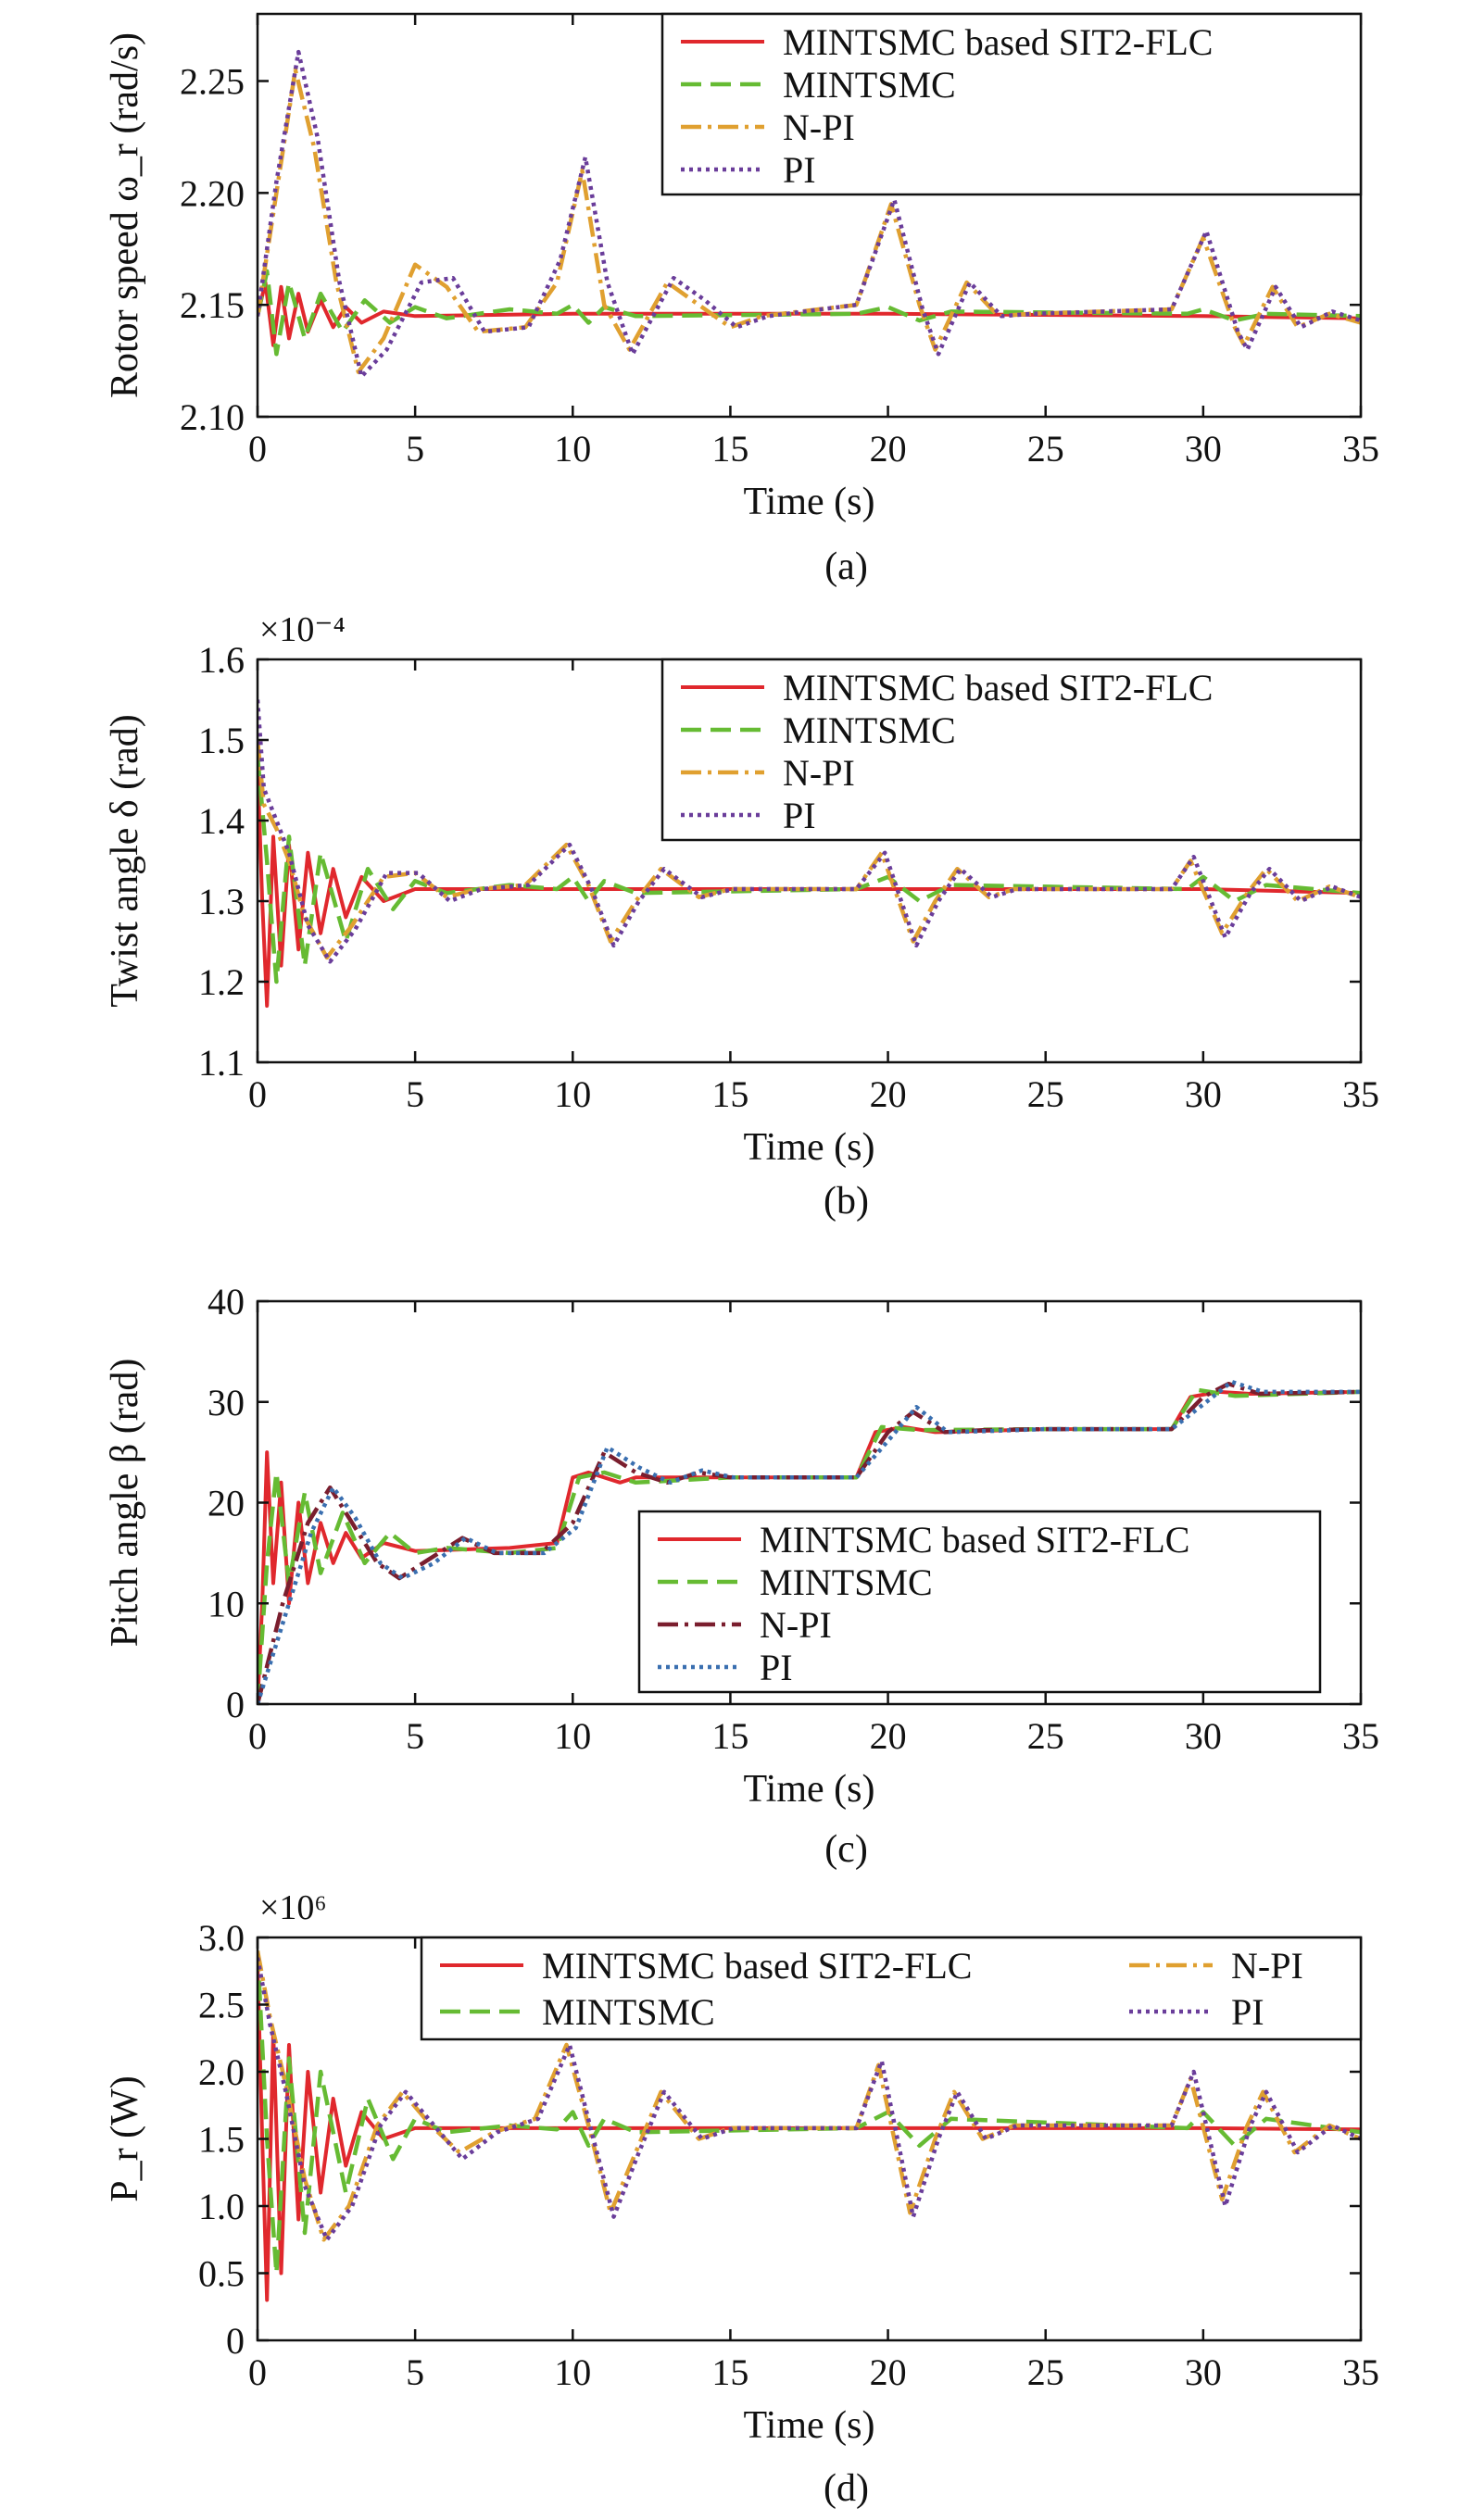  What do you see at coordinates (846, 1849) in the screenshot?
I see `panel-caption: (c)` at bounding box center [846, 1849].